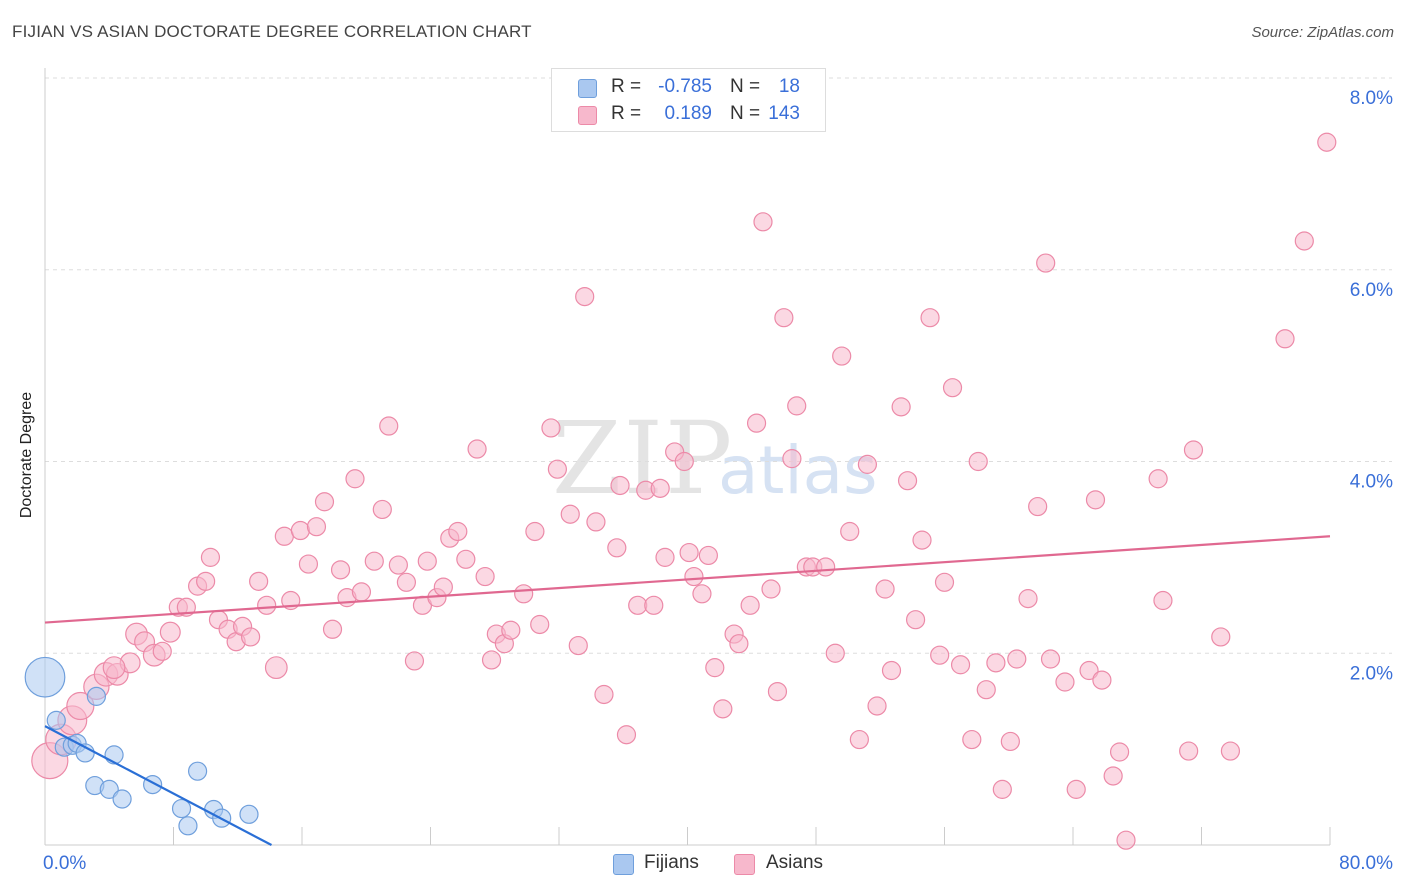  What do you see at coordinates (789, 86) in the screenshot?
I see `legend-n-value-fijian: 18` at bounding box center [789, 86].